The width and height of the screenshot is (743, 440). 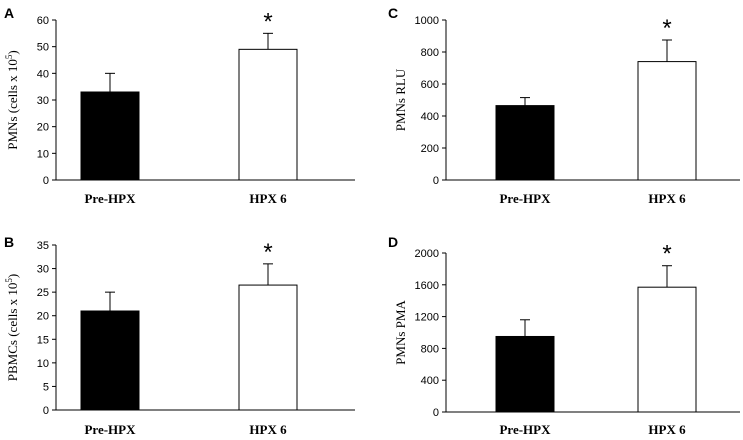 I want to click on y-tick-label: 40, so click(x=43, y=74).